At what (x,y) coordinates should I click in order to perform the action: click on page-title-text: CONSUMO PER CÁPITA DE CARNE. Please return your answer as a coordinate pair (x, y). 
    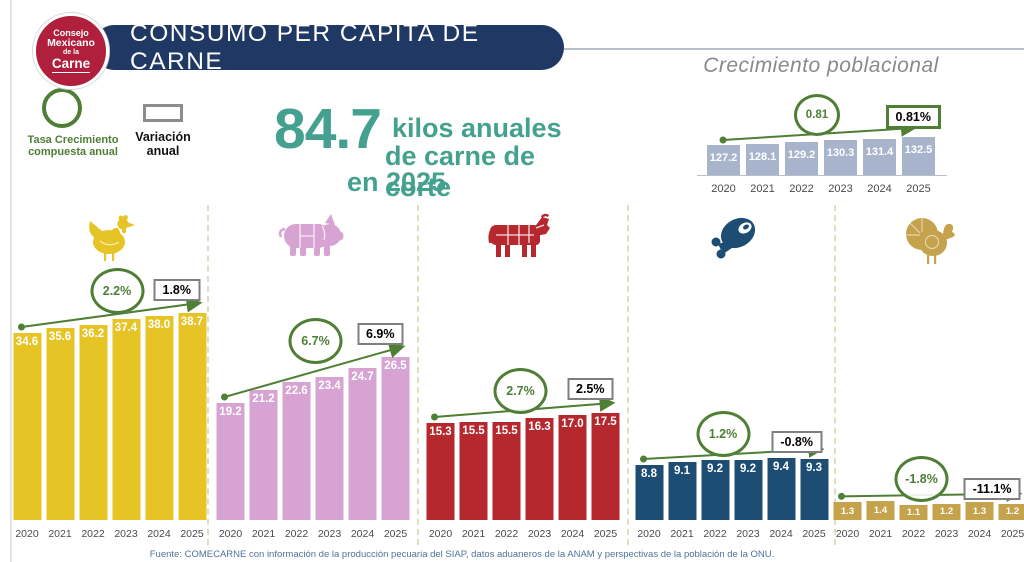
    Looking at the image, I should click on (305, 47).